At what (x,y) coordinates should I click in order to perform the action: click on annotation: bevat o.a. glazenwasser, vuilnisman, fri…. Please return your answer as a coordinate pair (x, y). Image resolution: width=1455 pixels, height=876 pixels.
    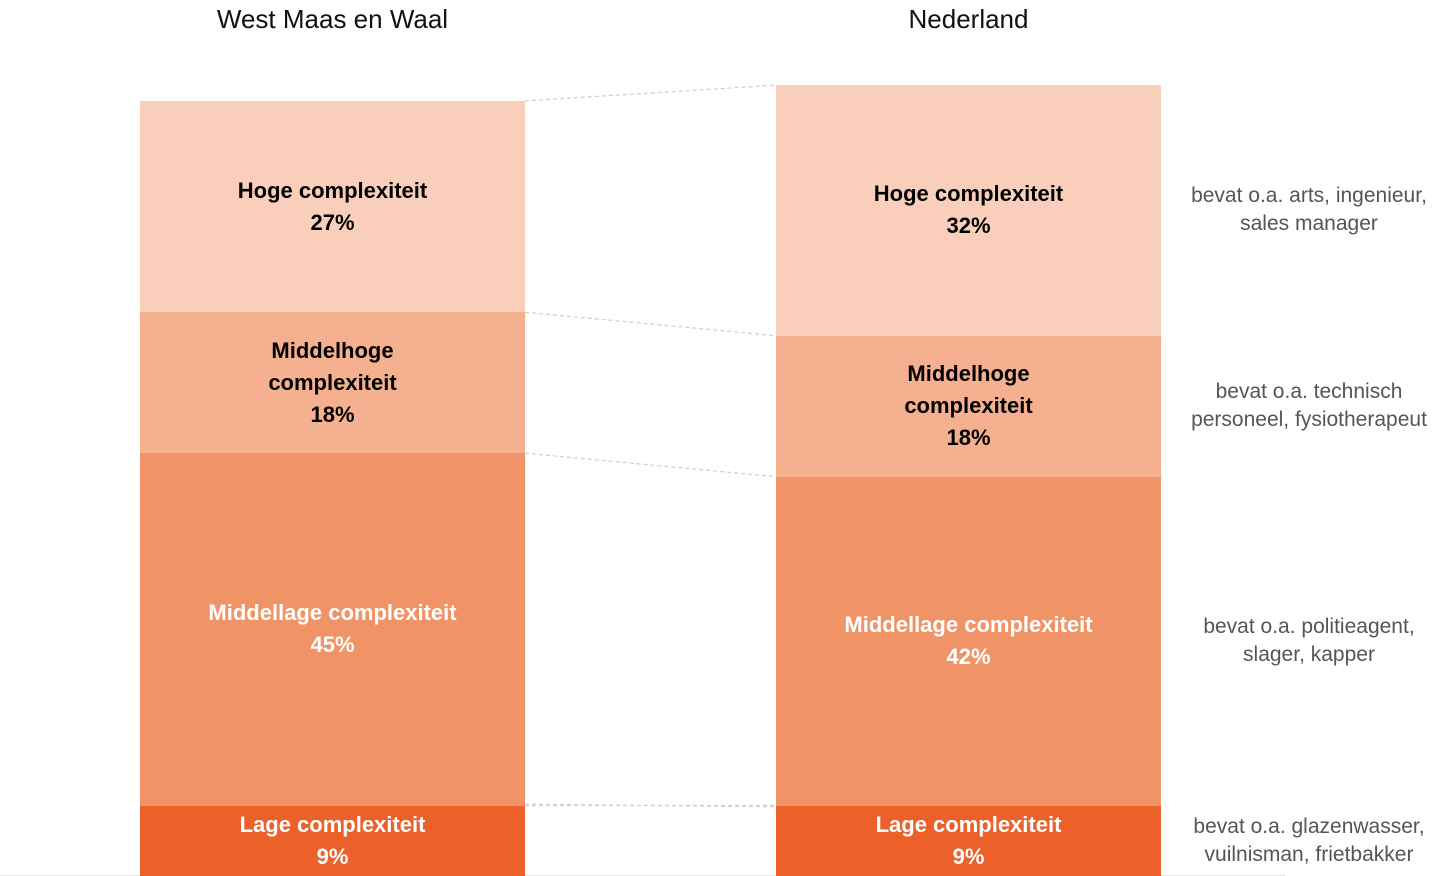
    Looking at the image, I should click on (1309, 840).